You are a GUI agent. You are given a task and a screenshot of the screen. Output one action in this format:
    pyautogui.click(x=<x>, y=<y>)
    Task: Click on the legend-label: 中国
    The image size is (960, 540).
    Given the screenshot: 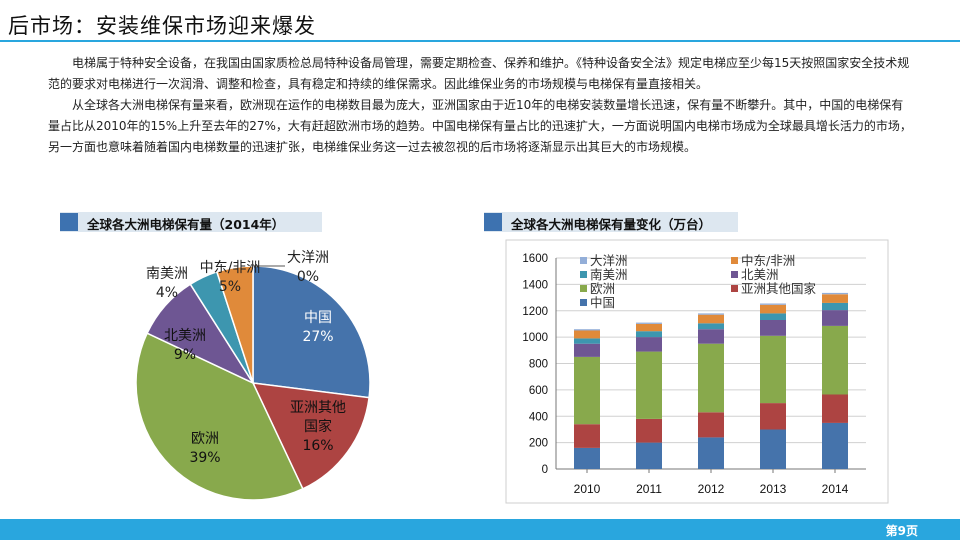 What is the action you would take?
    pyautogui.click(x=602, y=302)
    